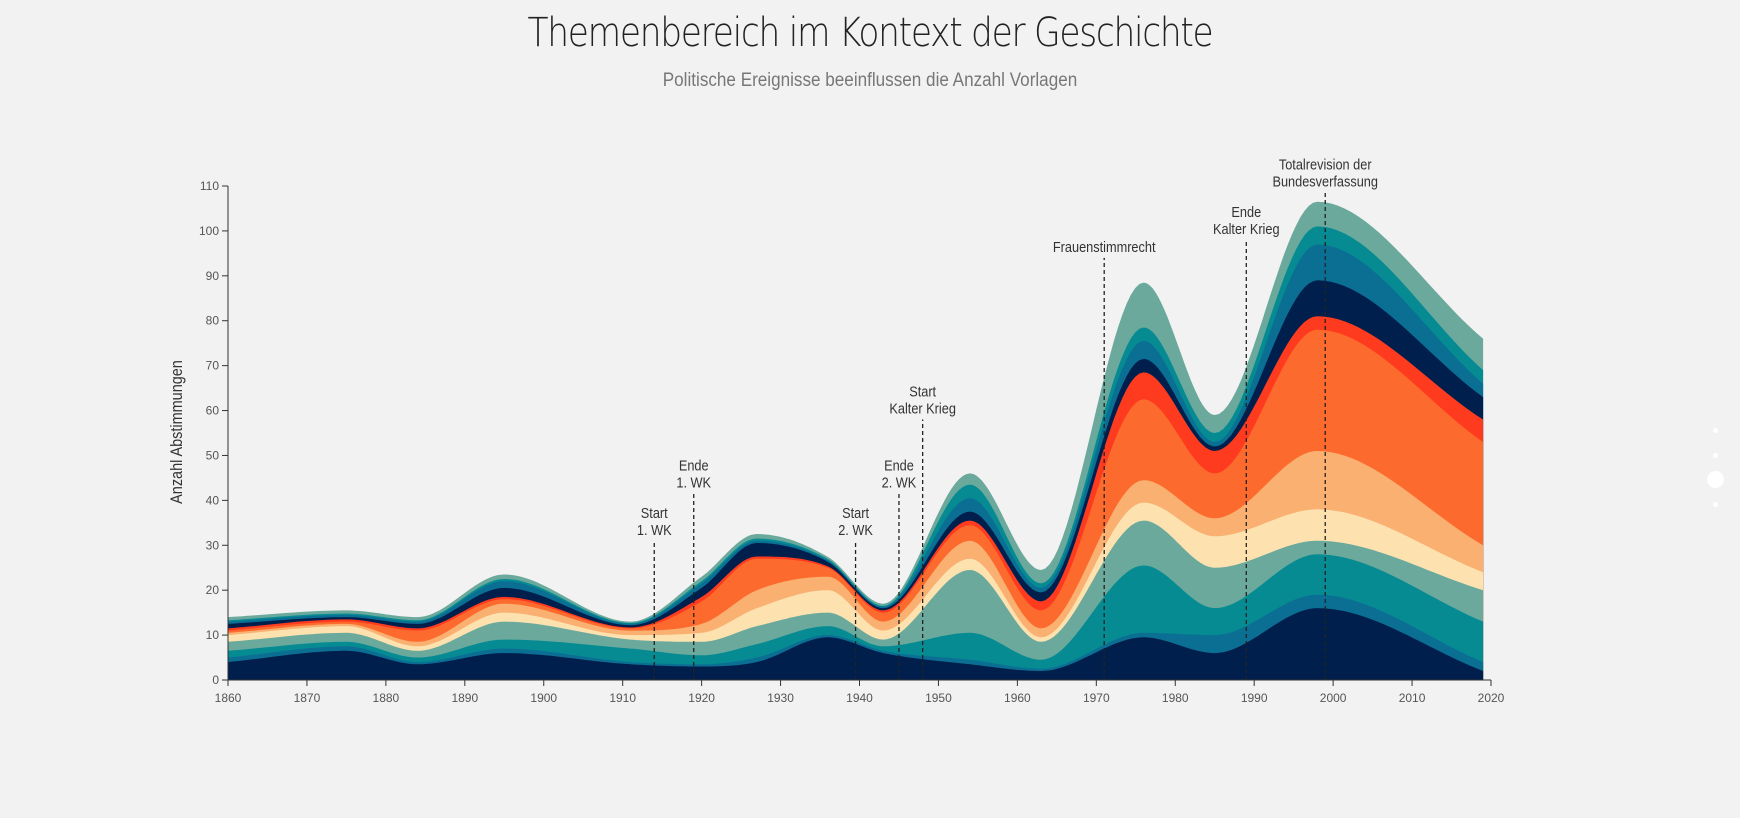 This screenshot has width=1740, height=818. What do you see at coordinates (1017, 698) in the screenshot?
I see `x-tick-label: 1960` at bounding box center [1017, 698].